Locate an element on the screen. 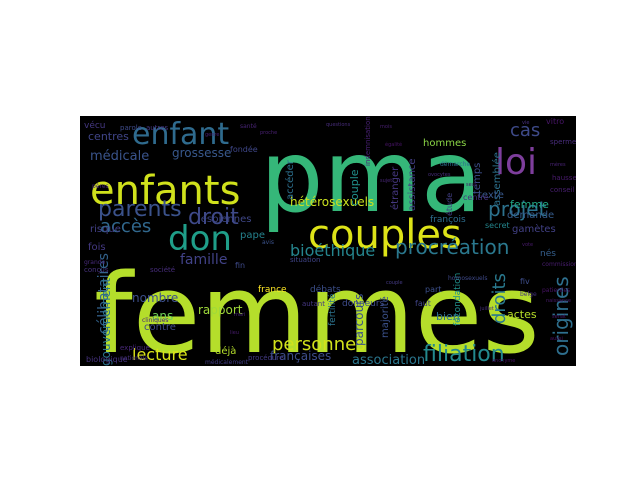  word-107: vie is located at coordinates (525, 123).